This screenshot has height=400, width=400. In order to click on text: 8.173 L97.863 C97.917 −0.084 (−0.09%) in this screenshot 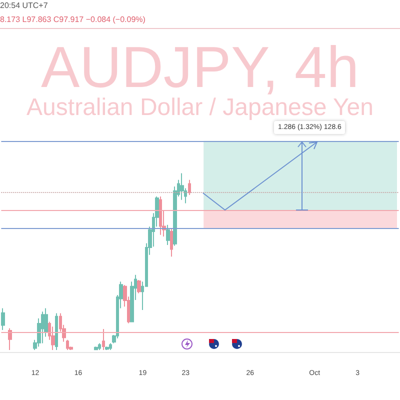, I will do `click(73, 19)`.